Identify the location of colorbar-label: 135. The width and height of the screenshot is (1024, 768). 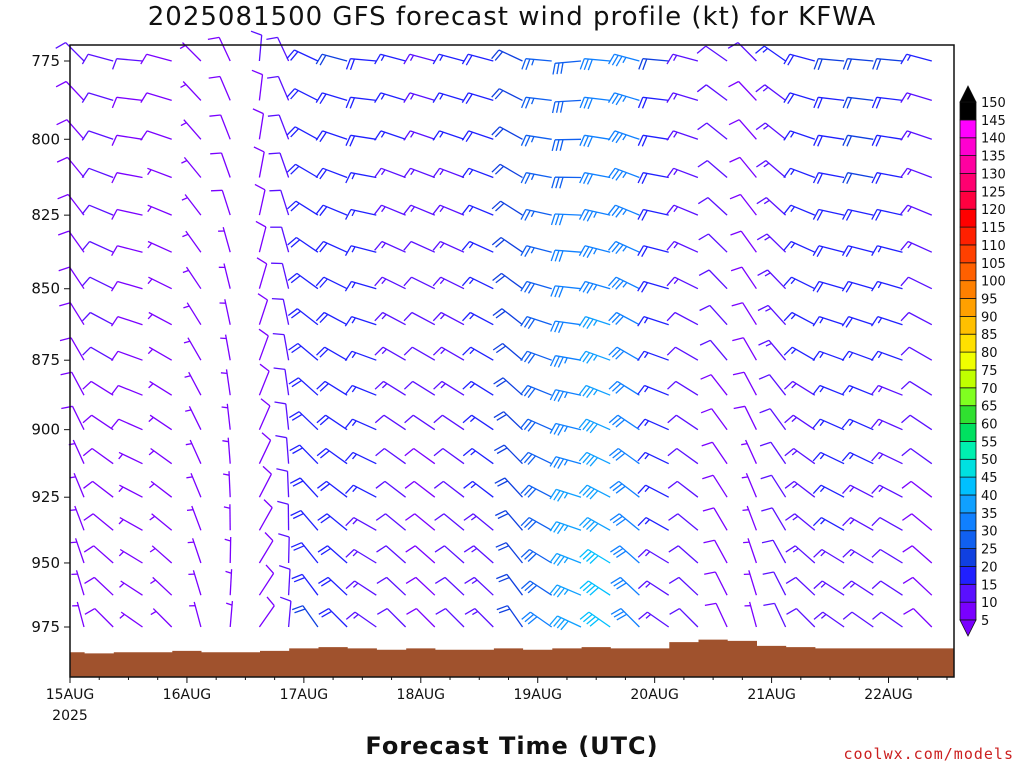
(993, 157).